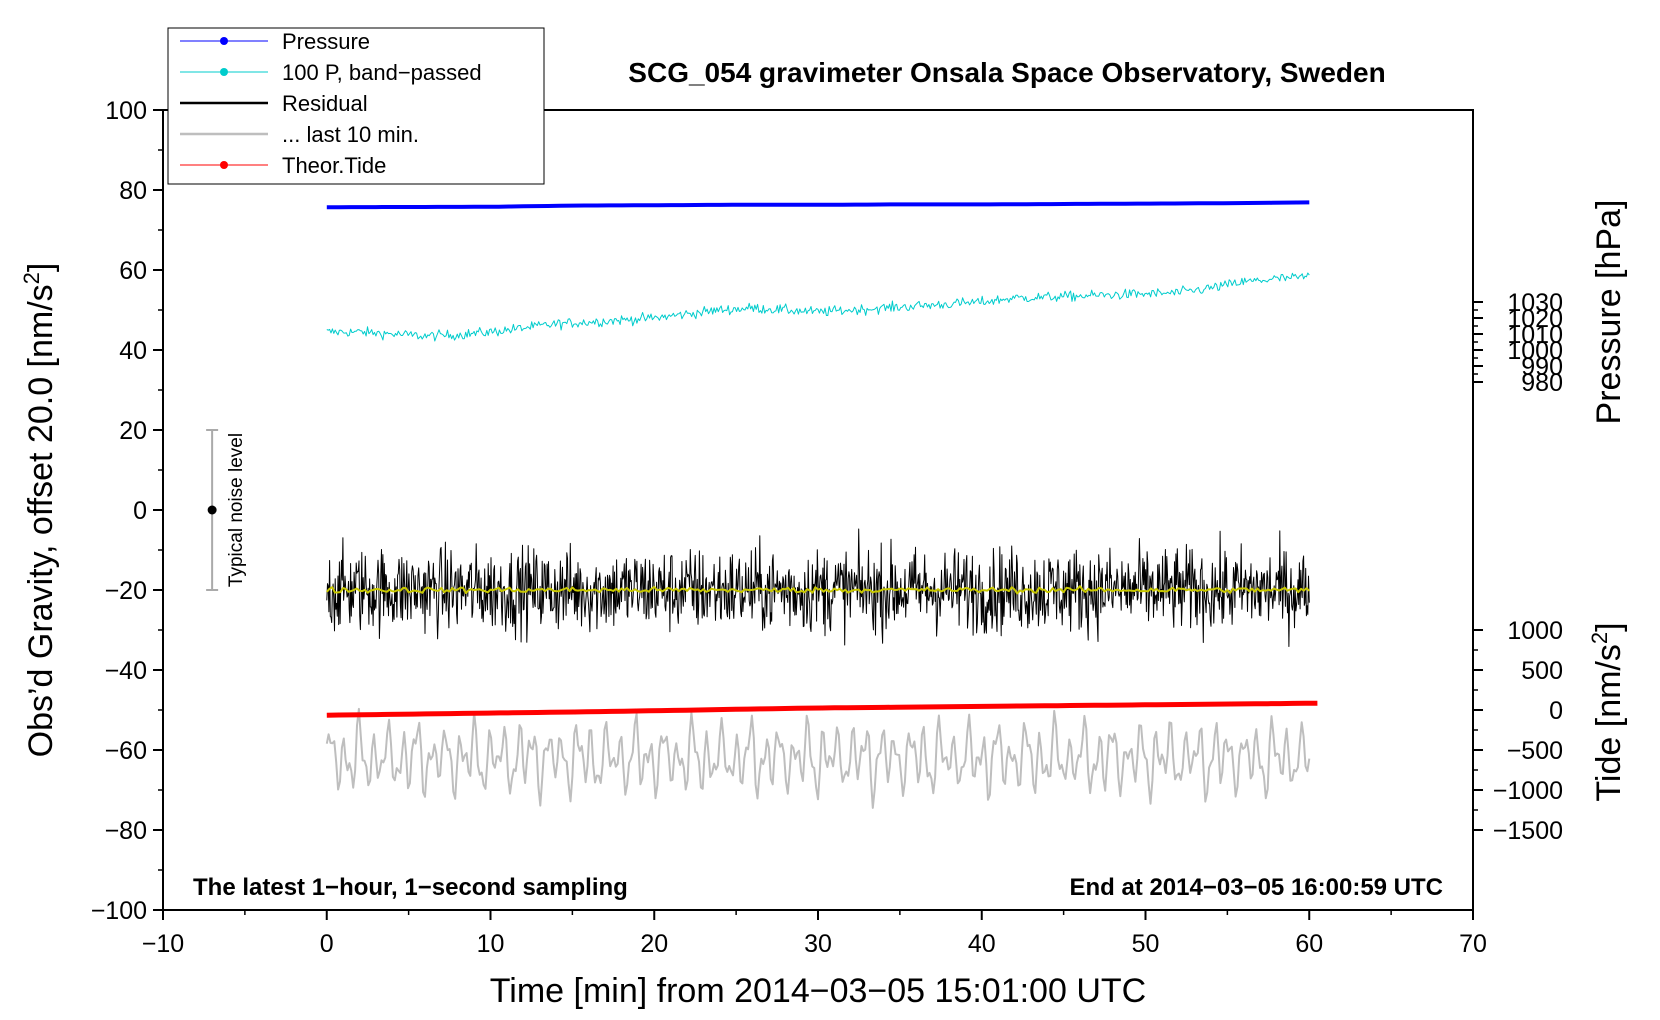 The image size is (1660, 1020). Describe the element at coordinates (1535, 631) in the screenshot. I see `tide-tick-label: 1000` at that location.